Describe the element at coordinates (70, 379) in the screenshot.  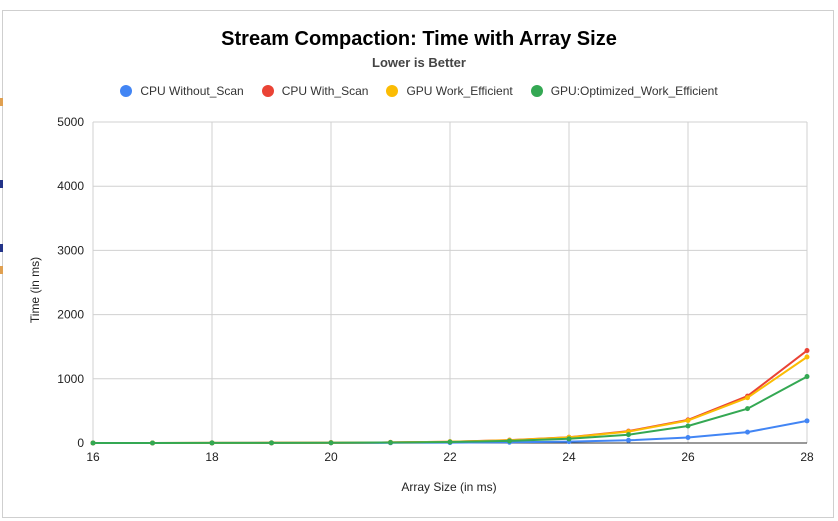
I see `y-tick-label: 1000` at that location.